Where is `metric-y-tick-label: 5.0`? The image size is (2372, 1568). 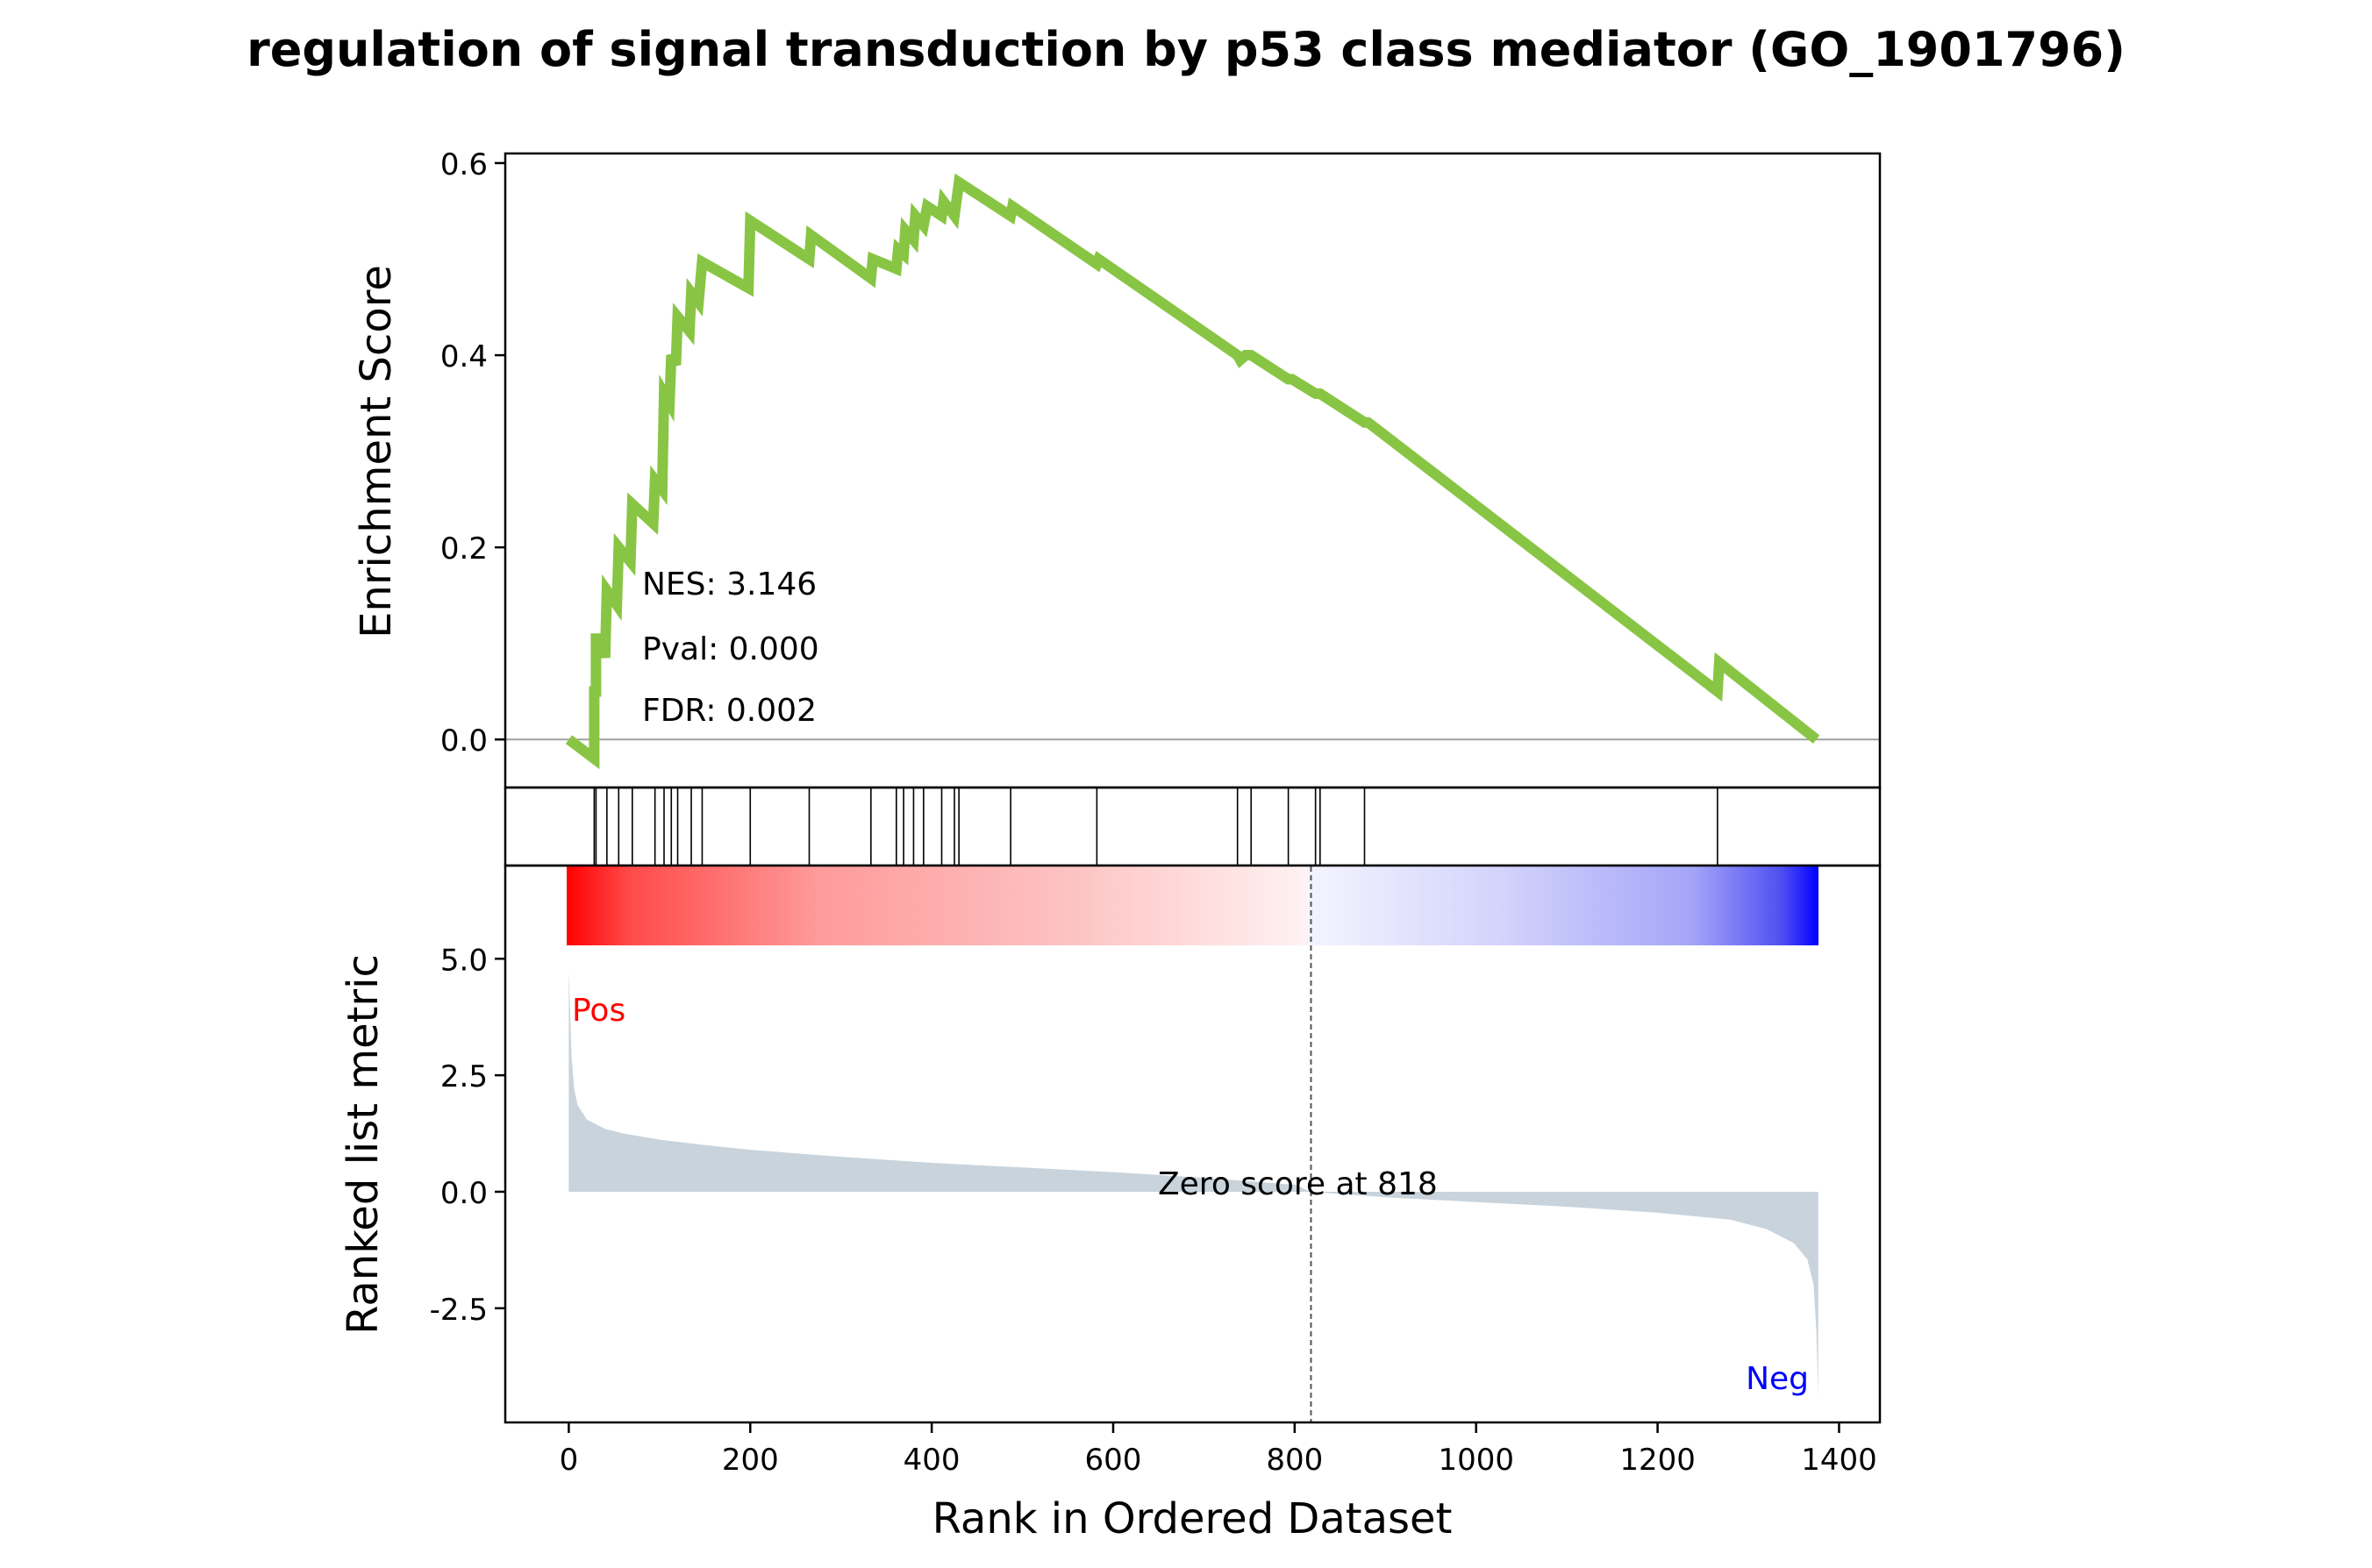
metric-y-tick-label: 5.0 is located at coordinates (464, 961).